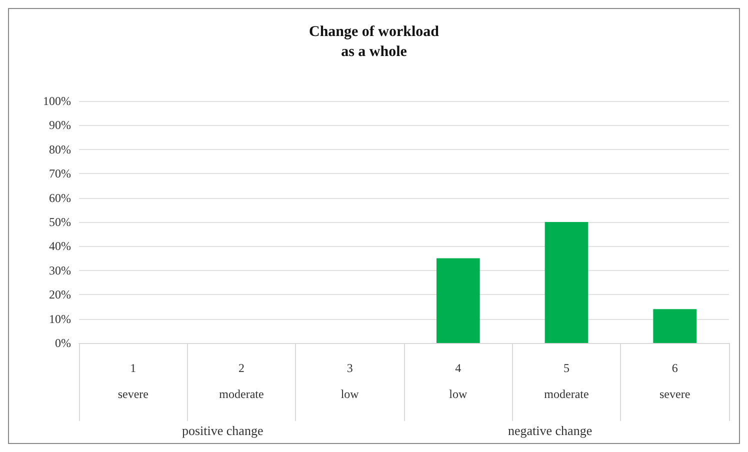 The height and width of the screenshot is (452, 748). What do you see at coordinates (60, 295) in the screenshot?
I see `y-tick-label: 20%` at bounding box center [60, 295].